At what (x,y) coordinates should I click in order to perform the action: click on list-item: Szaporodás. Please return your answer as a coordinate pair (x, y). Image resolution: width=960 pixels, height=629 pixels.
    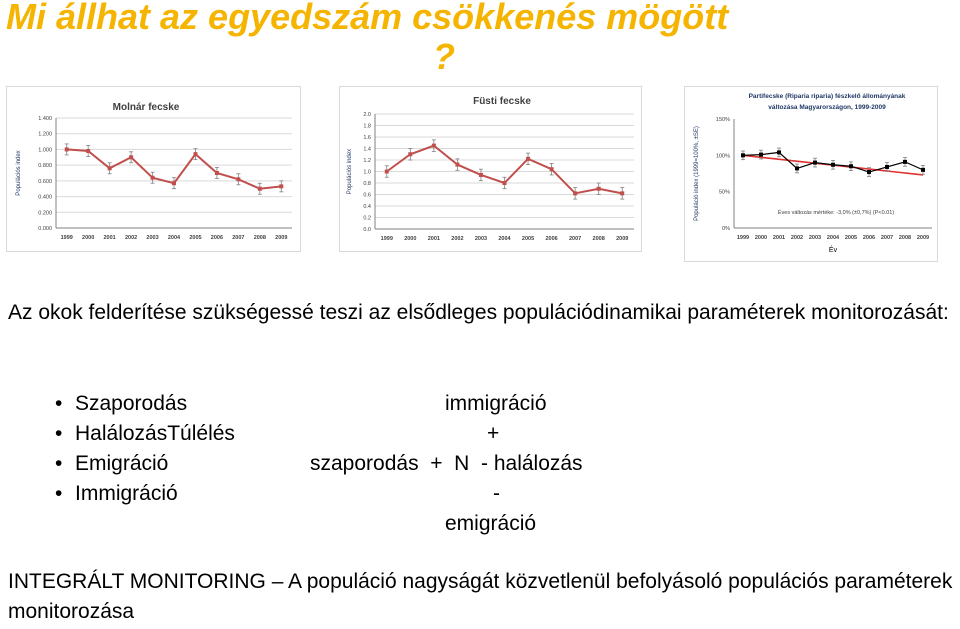
    Looking at the image, I should click on (145, 404).